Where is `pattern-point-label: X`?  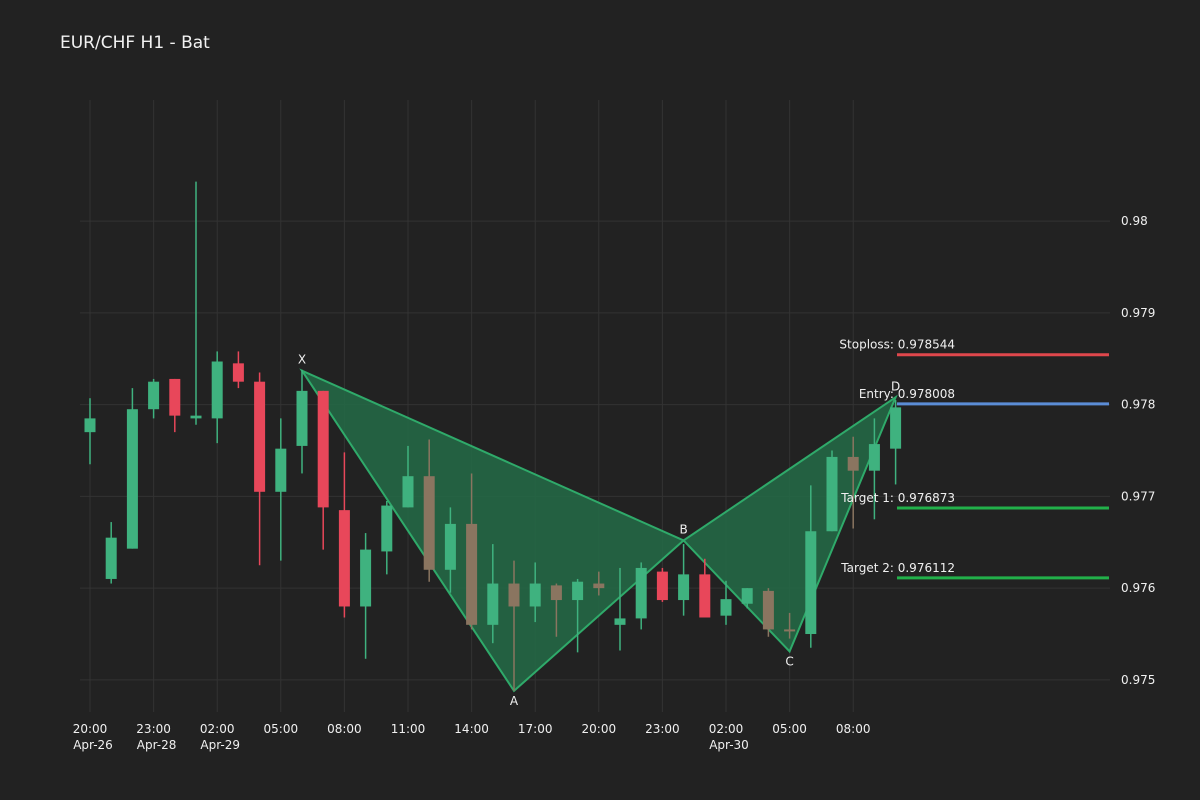
pattern-point-label: X is located at coordinates (302, 360).